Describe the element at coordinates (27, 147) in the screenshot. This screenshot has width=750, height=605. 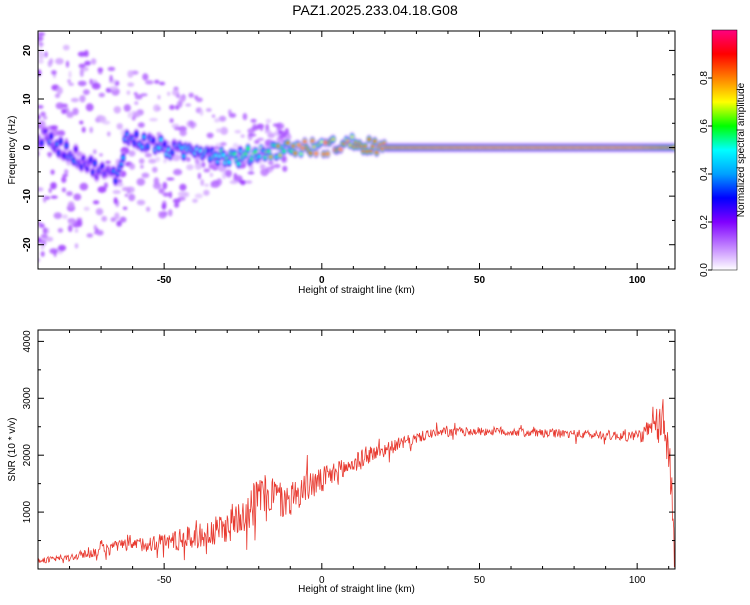
I see `y-tick-label: 0` at that location.